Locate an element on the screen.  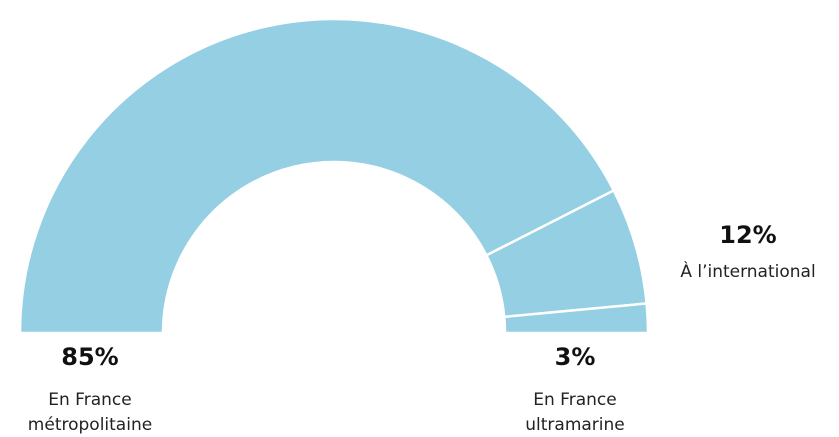
value-label: 12% is located at coordinates (747, 235).